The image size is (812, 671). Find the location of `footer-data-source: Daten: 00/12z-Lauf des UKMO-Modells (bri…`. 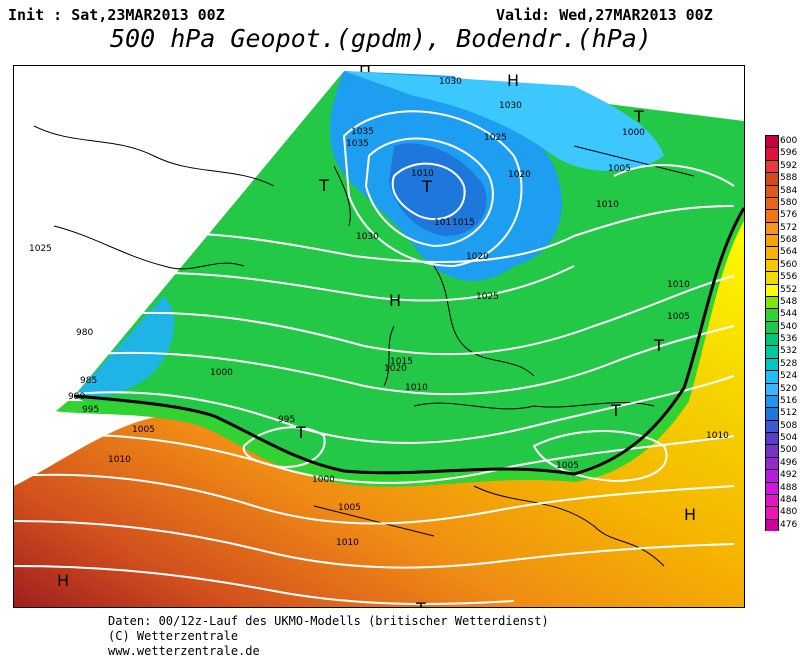

footer-data-source: Daten: 00/12z-Lauf des UKMO-Modells (bri… is located at coordinates (328, 621).